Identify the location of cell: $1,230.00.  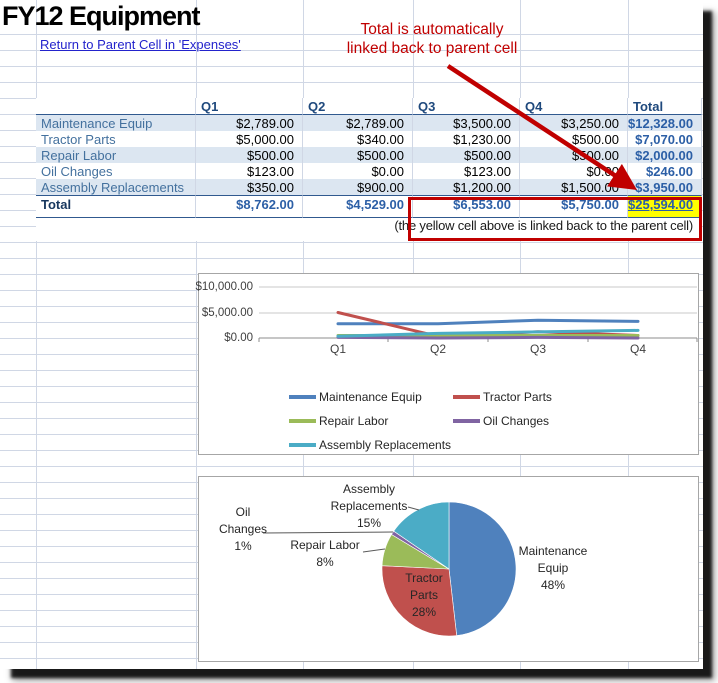
(466, 139).